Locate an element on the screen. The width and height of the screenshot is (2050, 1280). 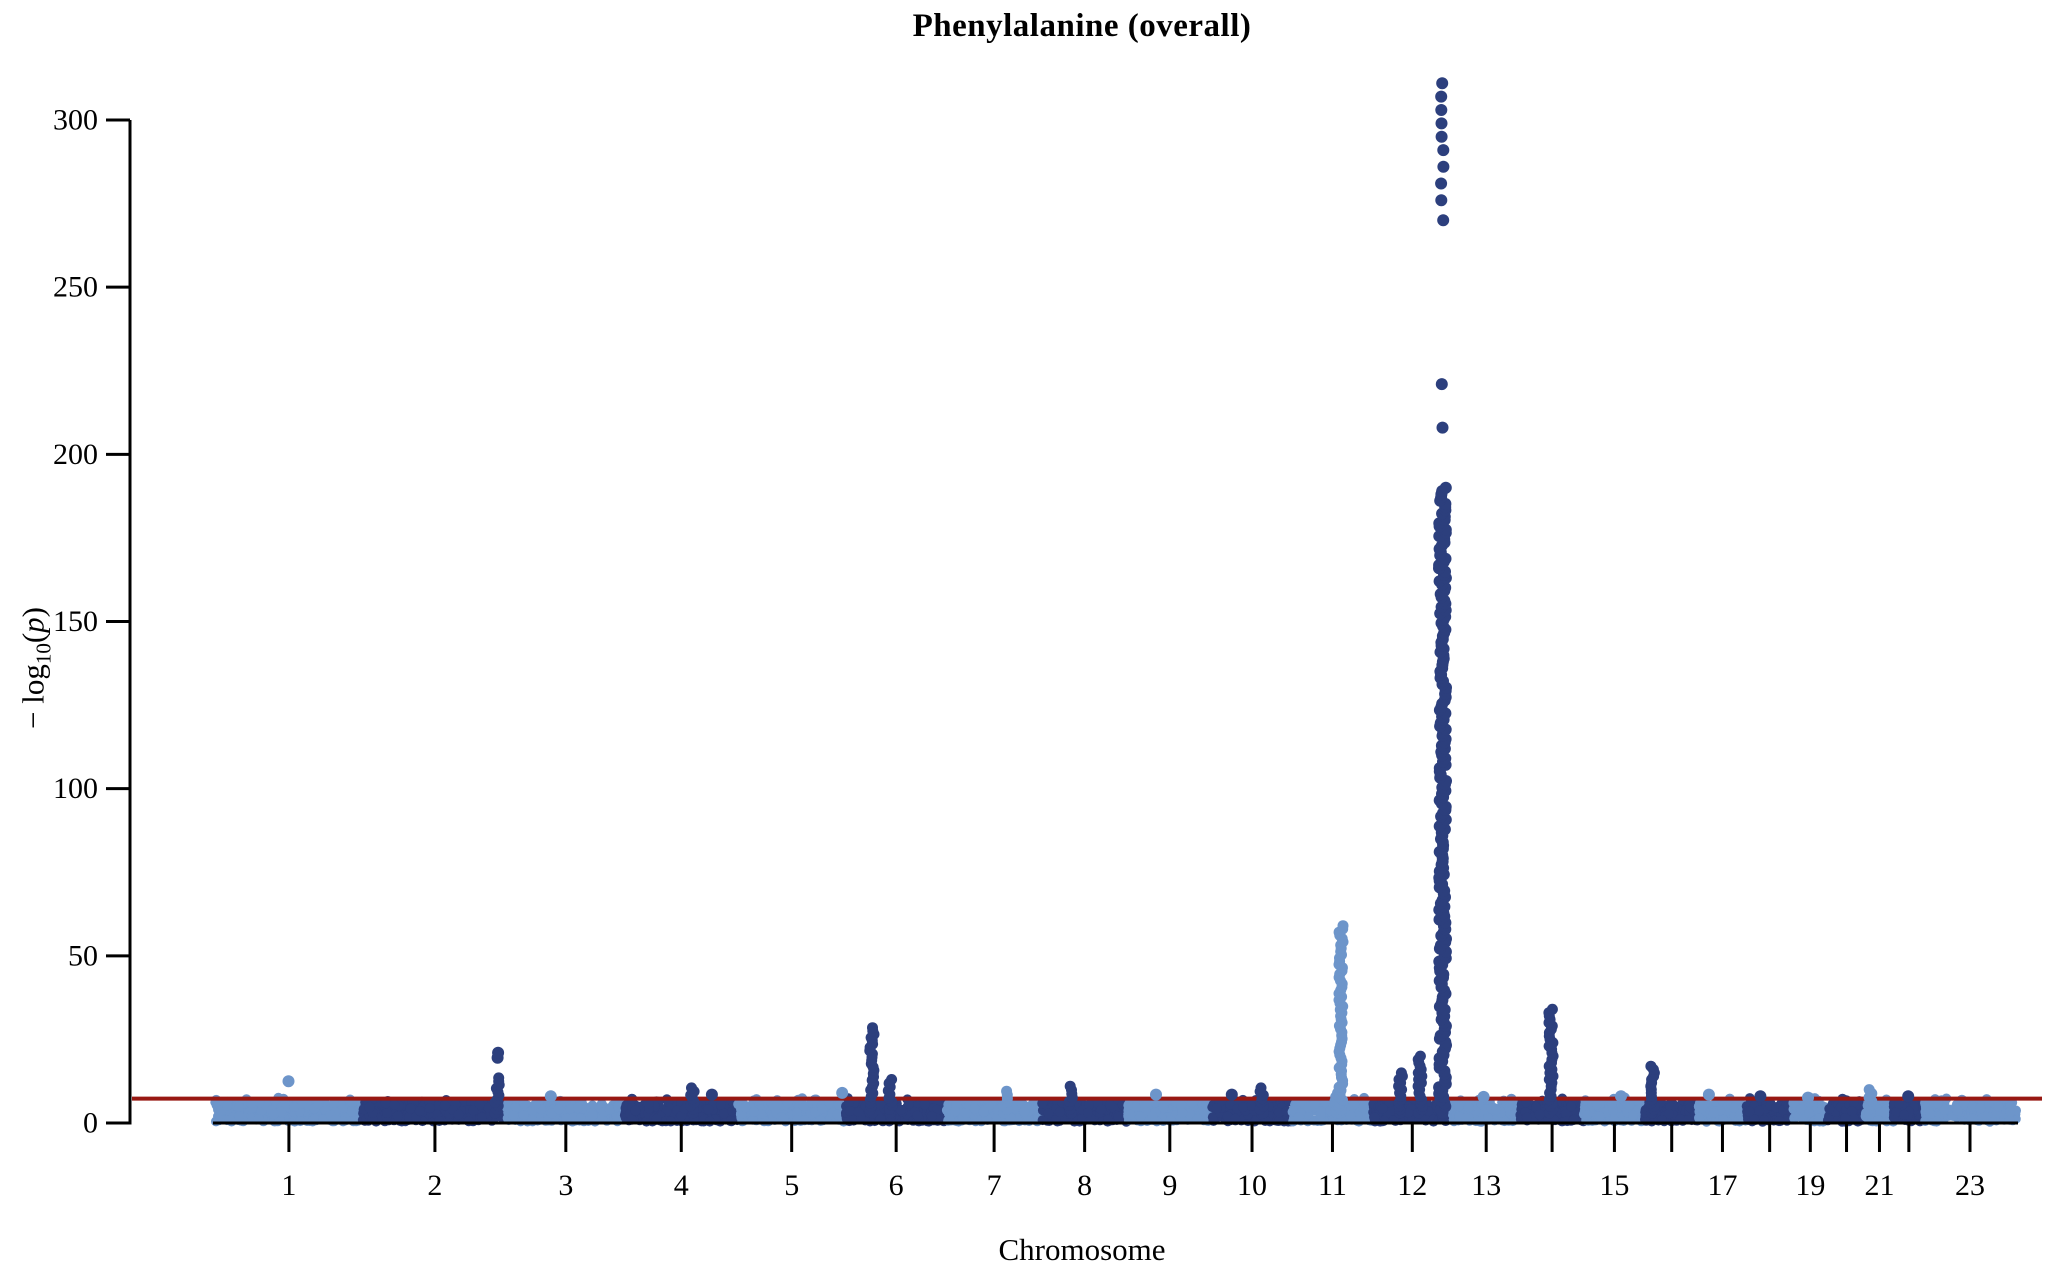
x-tick: 1 is located at coordinates (288, 1162).